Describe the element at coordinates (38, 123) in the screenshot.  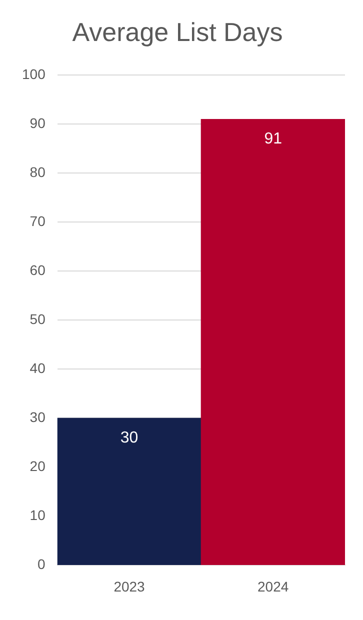
I see `y-tick-label: 90` at that location.